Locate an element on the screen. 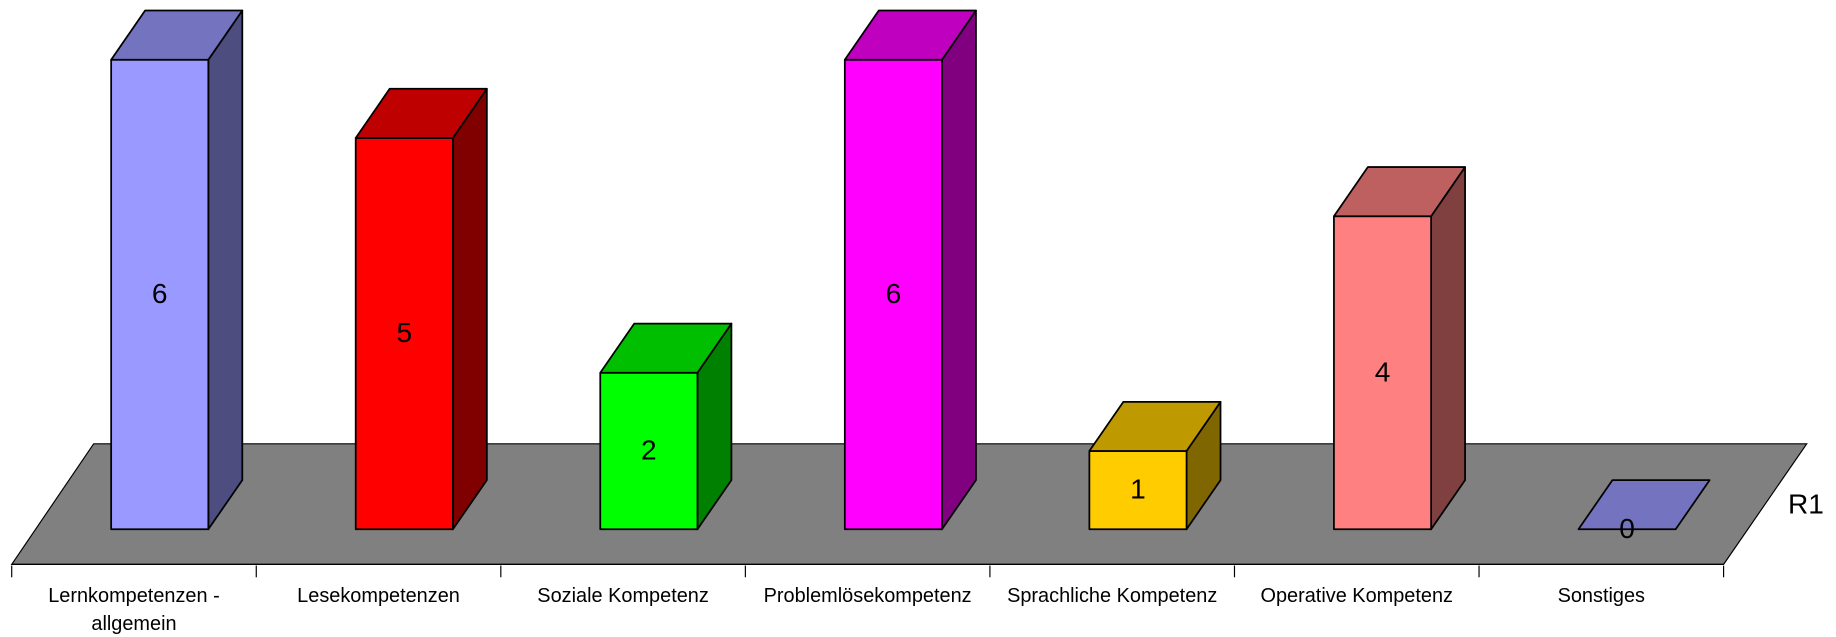  value-label: 0 is located at coordinates (1627, 528).